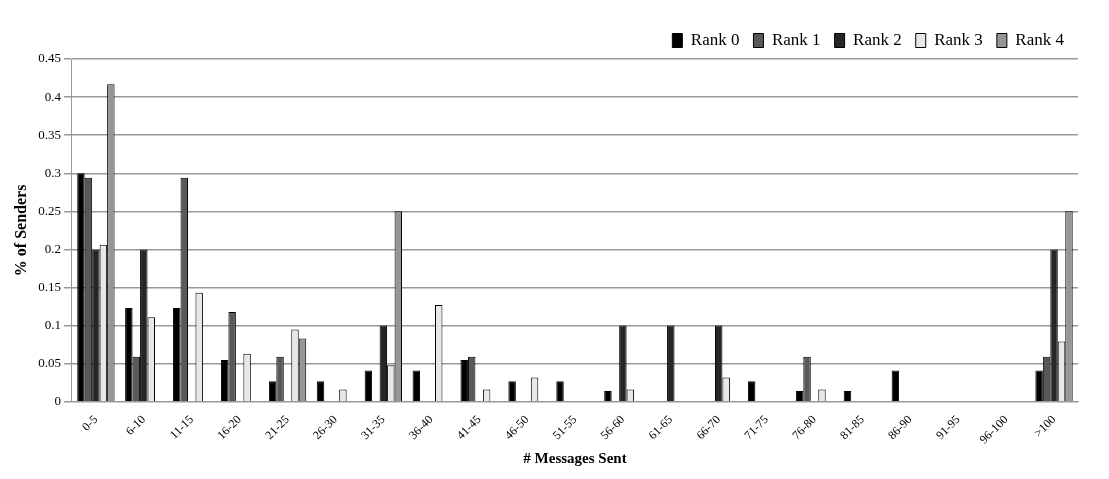  What do you see at coordinates (49, 363) in the screenshot?
I see `y-tick-label: 0.05` at bounding box center [49, 363].